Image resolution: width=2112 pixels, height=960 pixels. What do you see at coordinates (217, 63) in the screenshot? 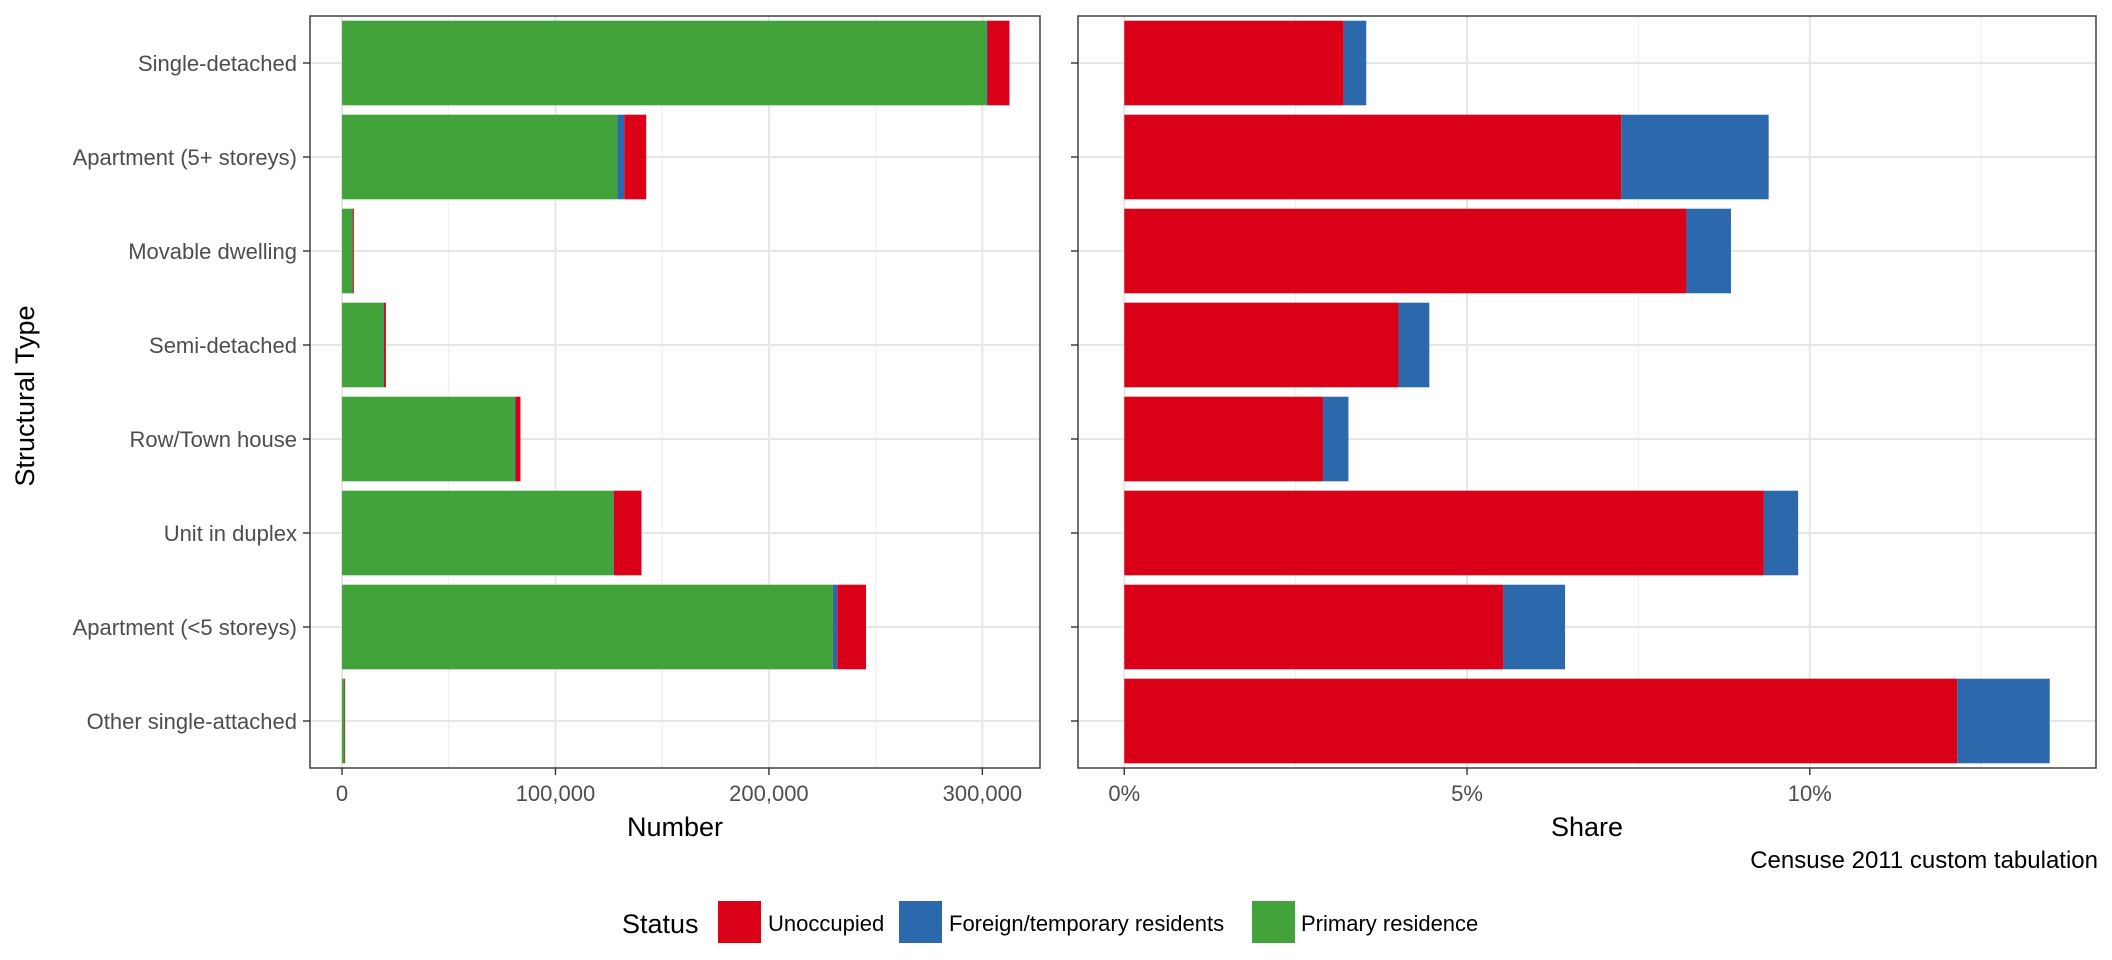
I see `y-tick-label: Single-detached` at bounding box center [217, 63].